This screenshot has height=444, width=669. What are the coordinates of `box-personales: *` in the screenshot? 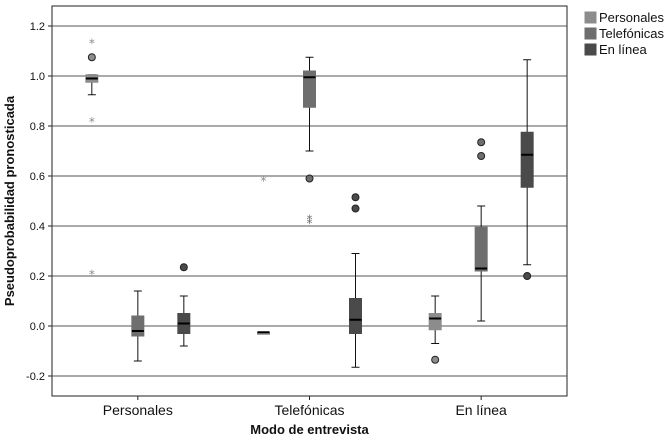 It's located at (263, 254).